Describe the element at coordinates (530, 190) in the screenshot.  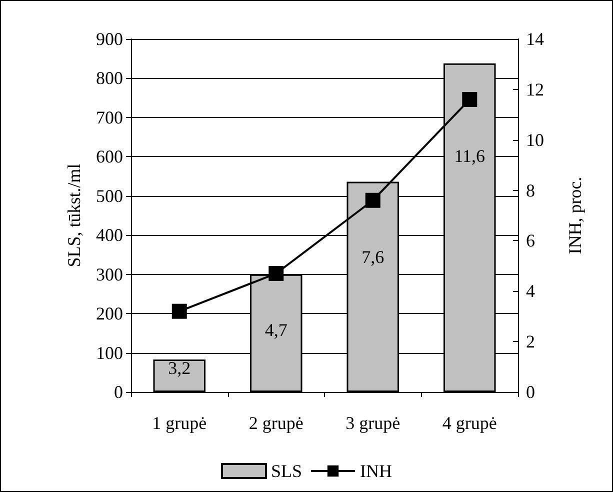
I see `y2-tick-label: 8` at that location.